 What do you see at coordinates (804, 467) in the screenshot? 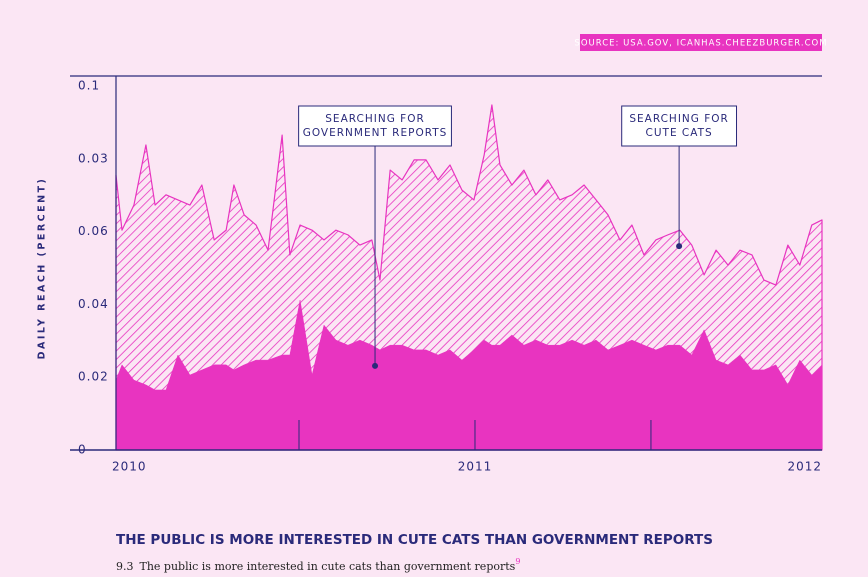
I see `x-tick-label: 2012` at bounding box center [804, 467].